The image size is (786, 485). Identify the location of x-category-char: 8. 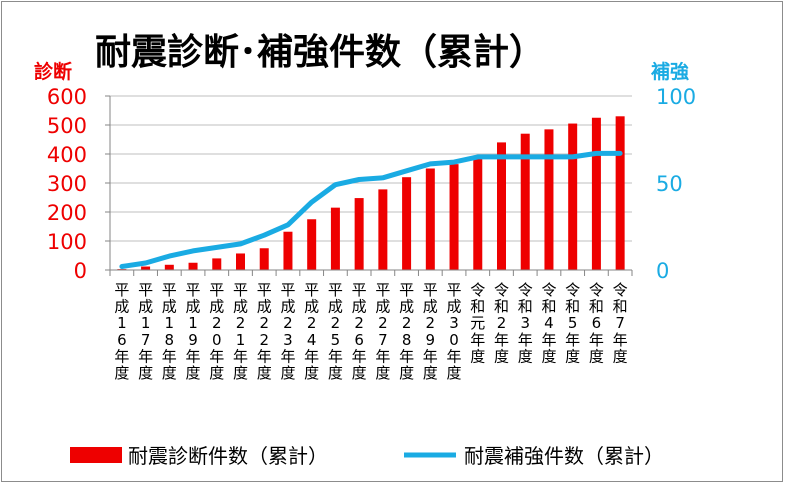
(170, 340).